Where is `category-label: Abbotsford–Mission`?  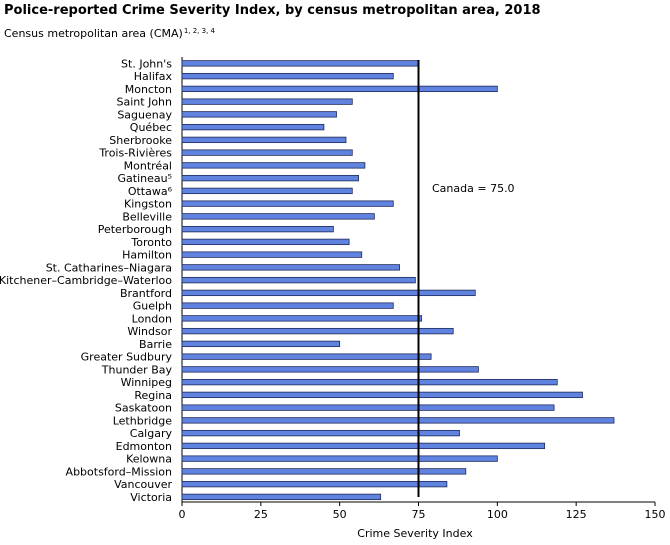
category-label: Abbotsford–Mission is located at coordinates (119, 471).